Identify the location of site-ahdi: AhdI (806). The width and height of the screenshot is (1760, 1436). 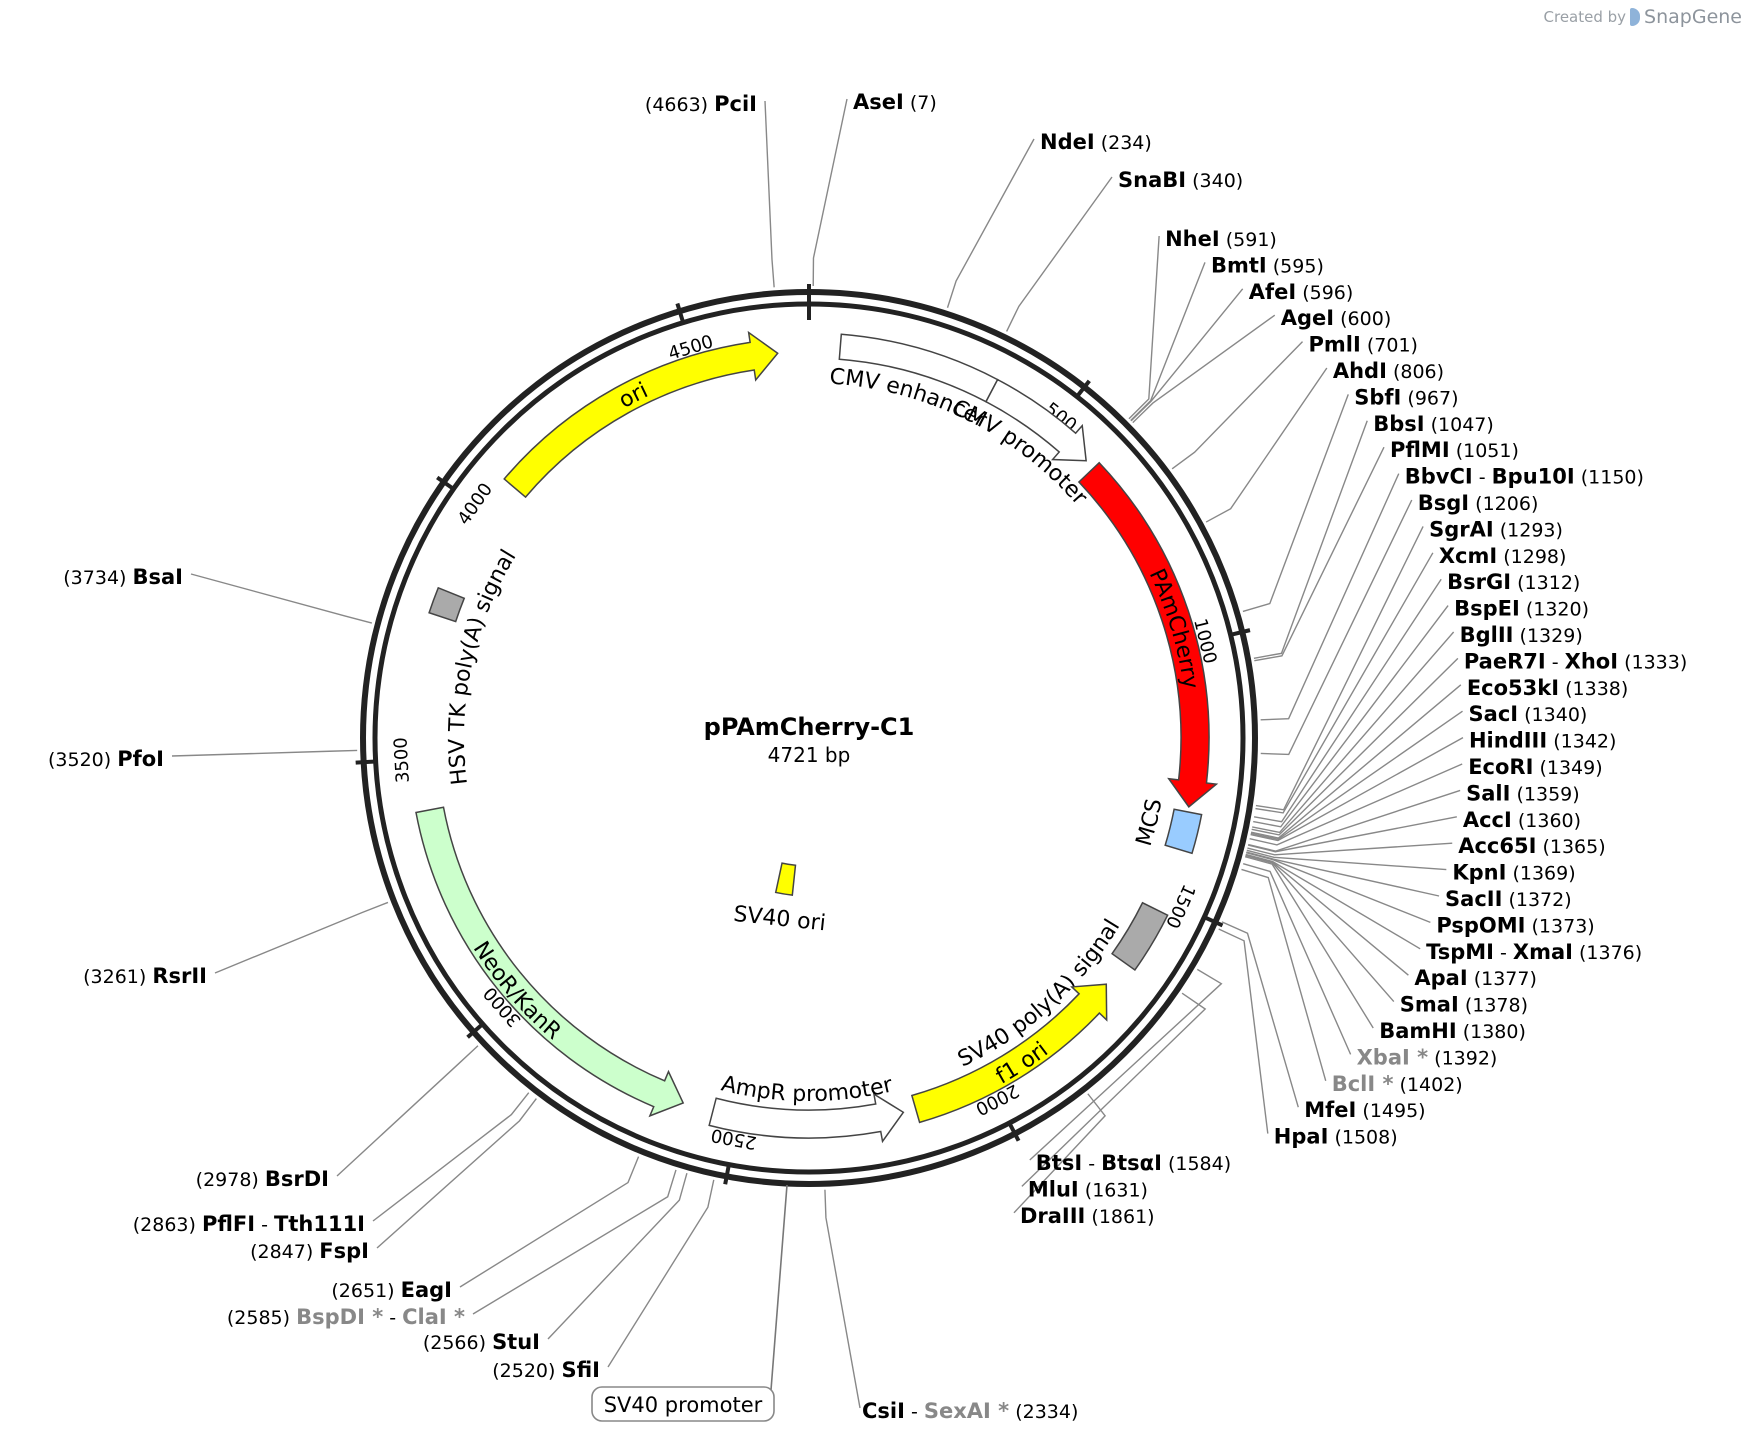
(1388, 371).